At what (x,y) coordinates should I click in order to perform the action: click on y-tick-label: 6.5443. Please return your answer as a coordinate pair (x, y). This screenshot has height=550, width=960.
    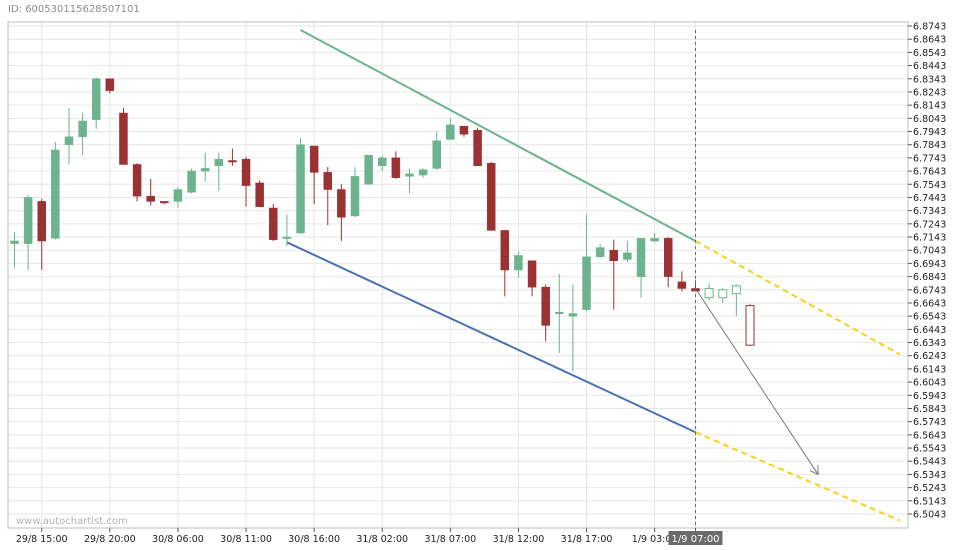
    Looking at the image, I should click on (929, 462).